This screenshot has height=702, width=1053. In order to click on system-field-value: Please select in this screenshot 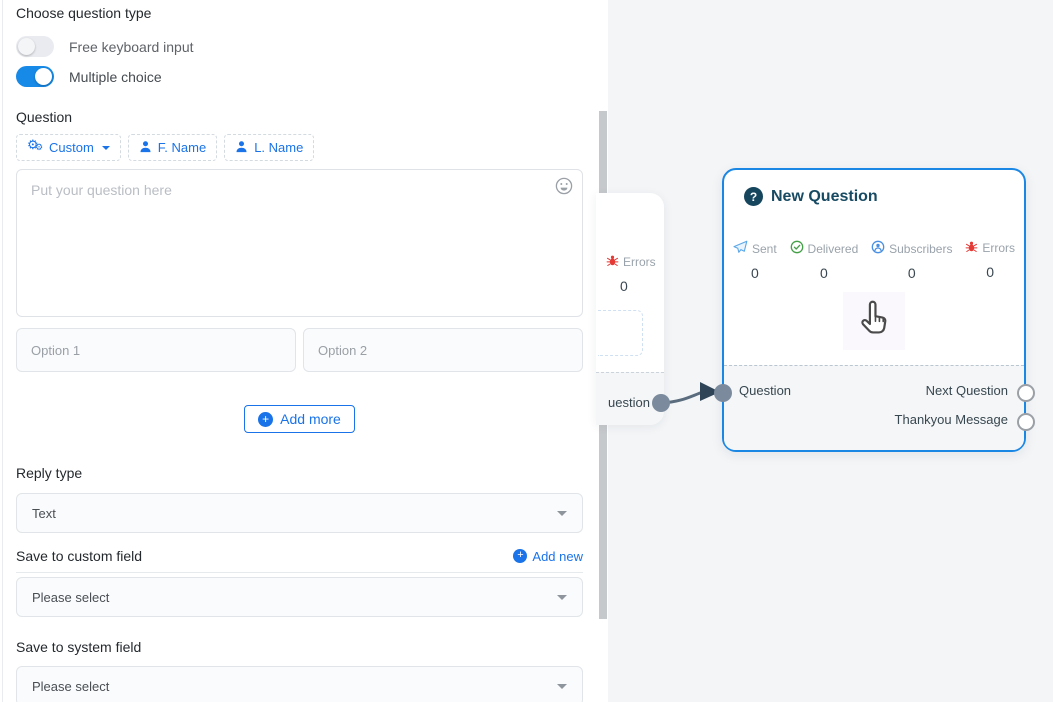, I will do `click(71, 686)`.